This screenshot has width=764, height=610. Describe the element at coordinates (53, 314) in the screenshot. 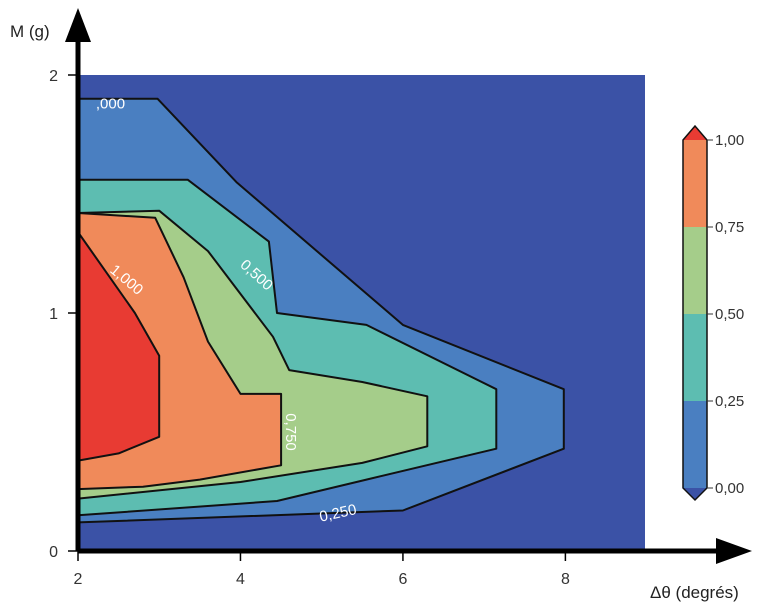

I see `y-tick-label: 1` at that location.